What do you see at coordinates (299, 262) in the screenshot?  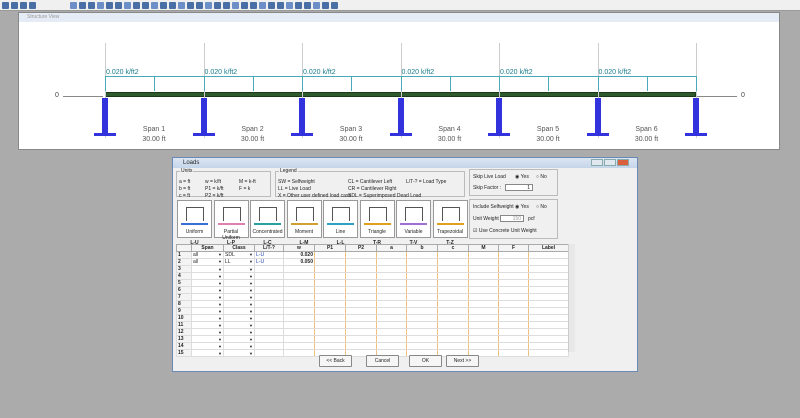 I see `grid-cell: 0.050` at bounding box center [299, 262].